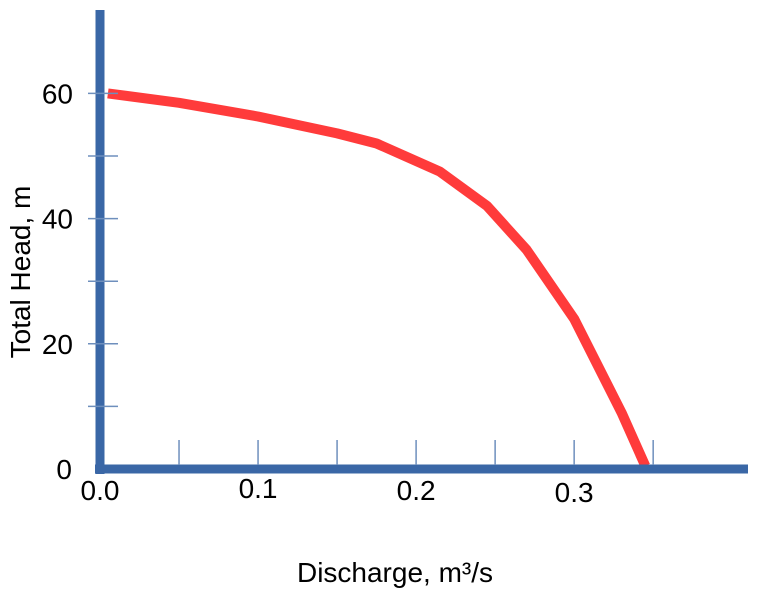 The height and width of the screenshot is (591, 759). What do you see at coordinates (57, 93) in the screenshot?
I see `y-tick-label: 60` at bounding box center [57, 93].